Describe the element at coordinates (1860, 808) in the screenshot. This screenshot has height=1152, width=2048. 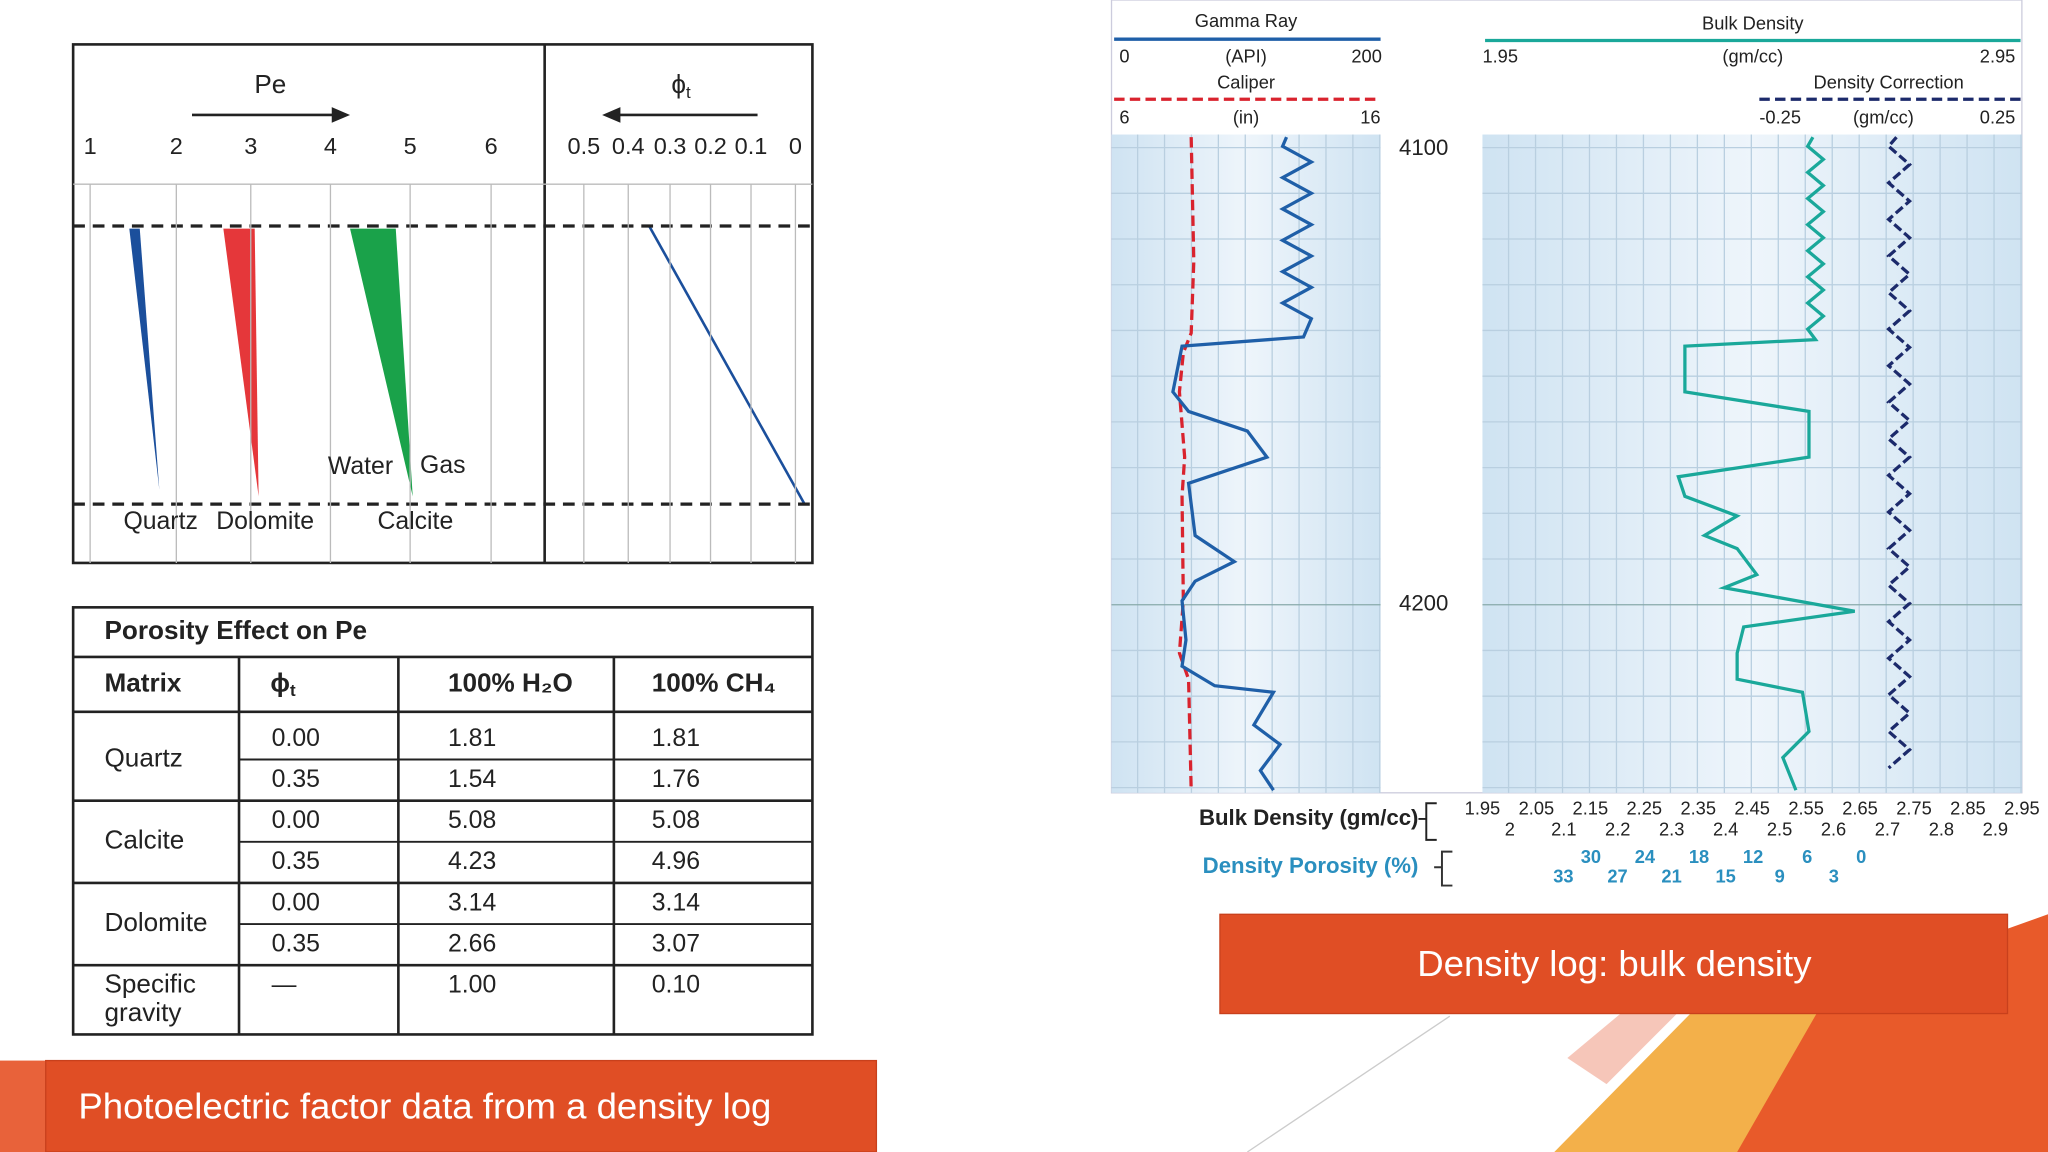
I see `scale-tick: 2.65` at that location.